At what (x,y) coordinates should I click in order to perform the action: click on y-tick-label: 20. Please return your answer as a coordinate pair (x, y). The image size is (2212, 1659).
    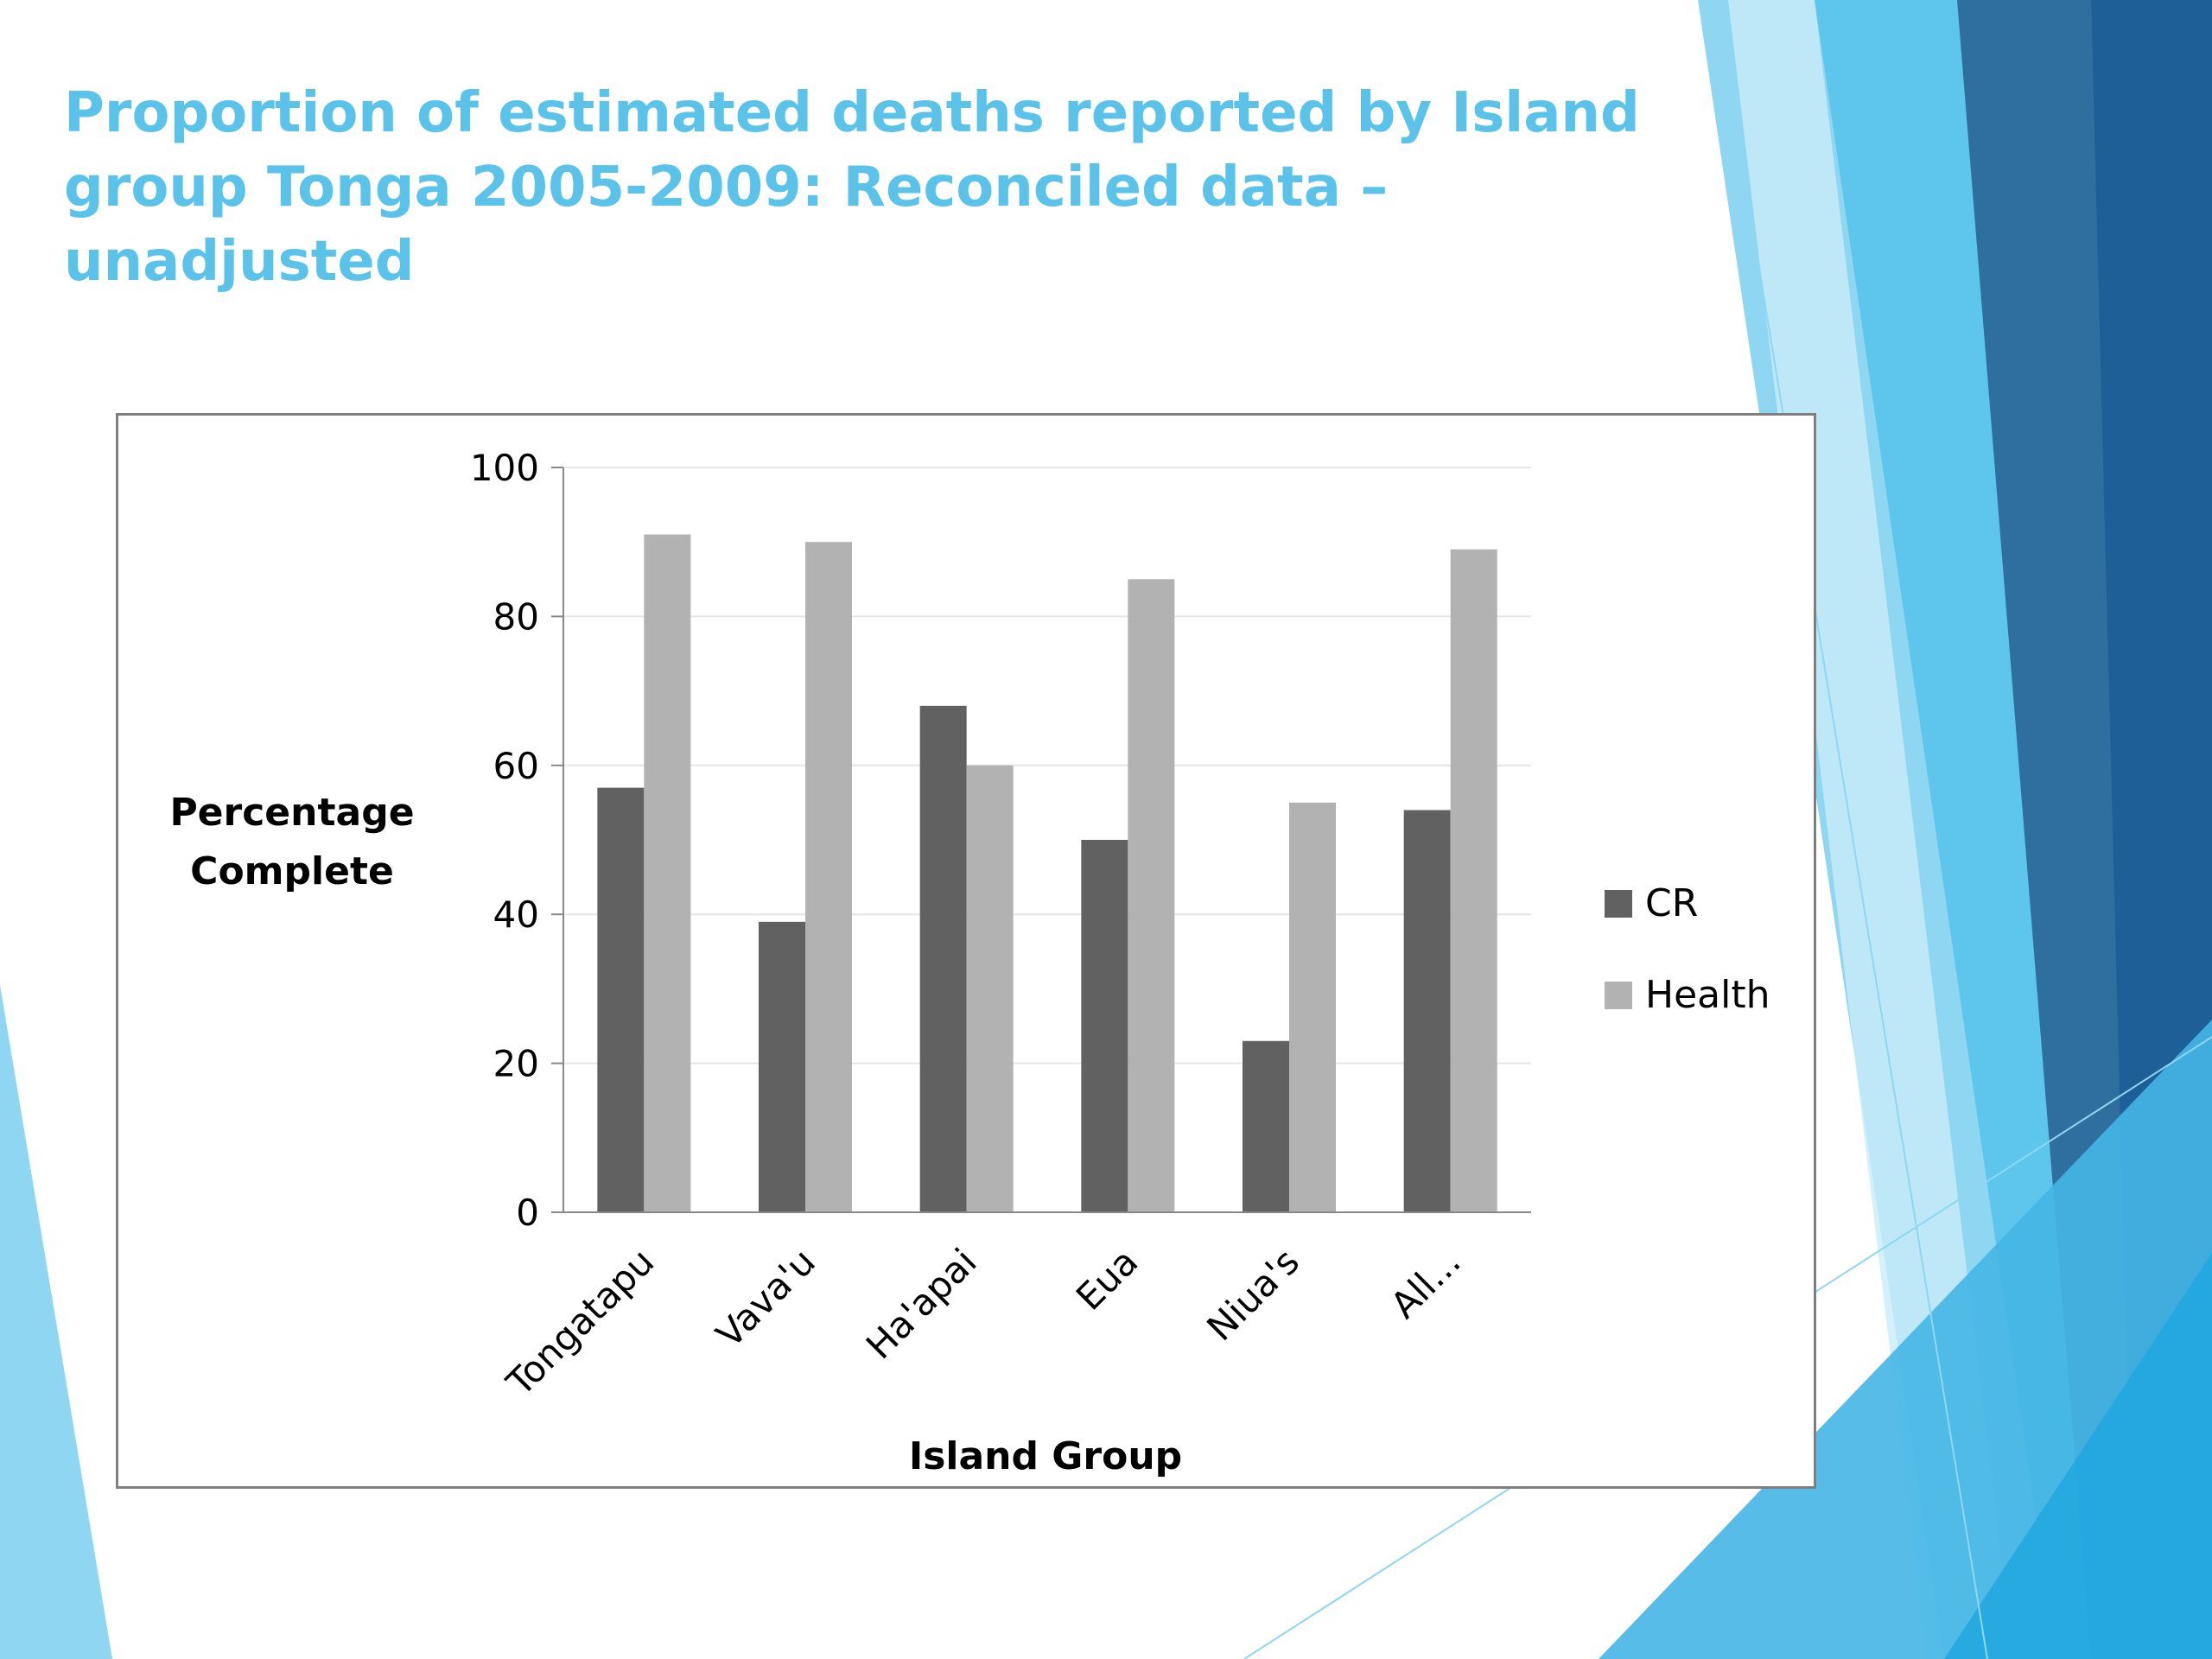
    Looking at the image, I should click on (516, 1064).